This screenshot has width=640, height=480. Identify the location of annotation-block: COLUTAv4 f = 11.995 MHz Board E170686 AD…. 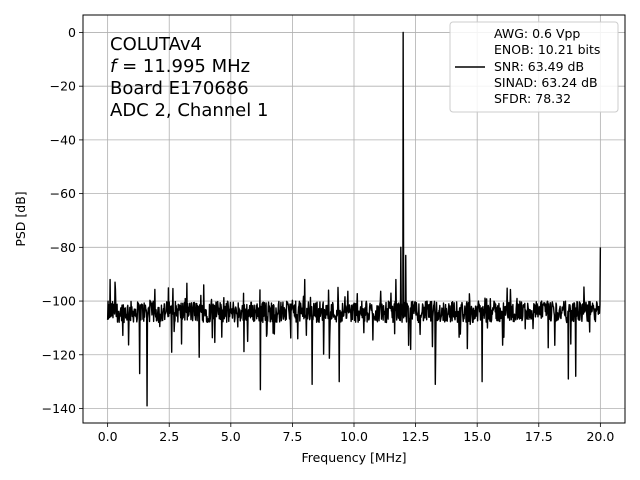
(189, 77).